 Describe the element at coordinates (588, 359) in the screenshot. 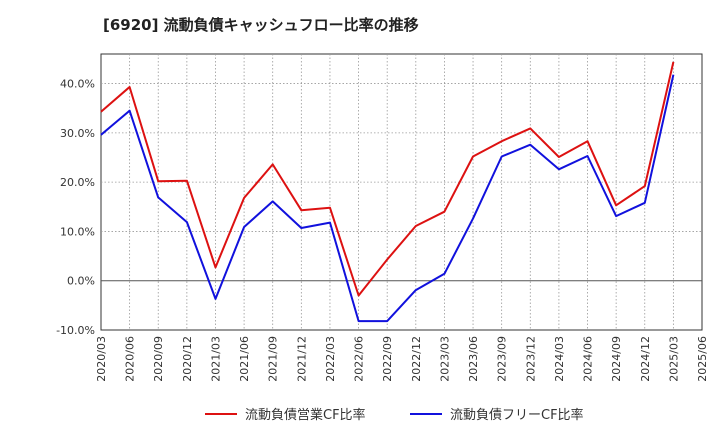

I see `x-tick-label: 2024/06` at that location.